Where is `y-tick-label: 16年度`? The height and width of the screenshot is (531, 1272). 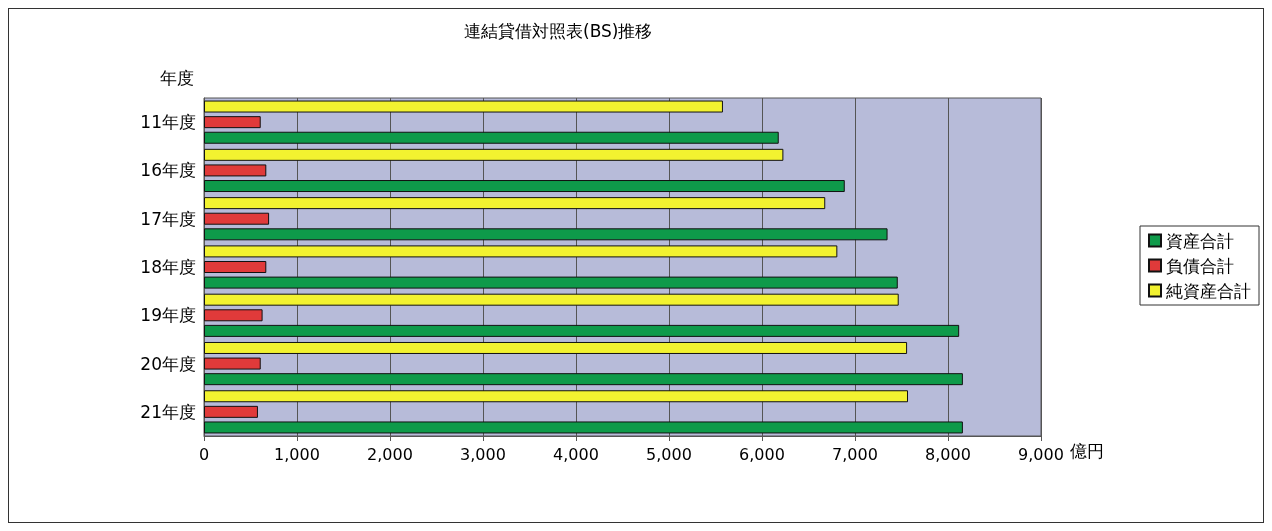 y-tick-label: 16年度 is located at coordinates (168, 170).